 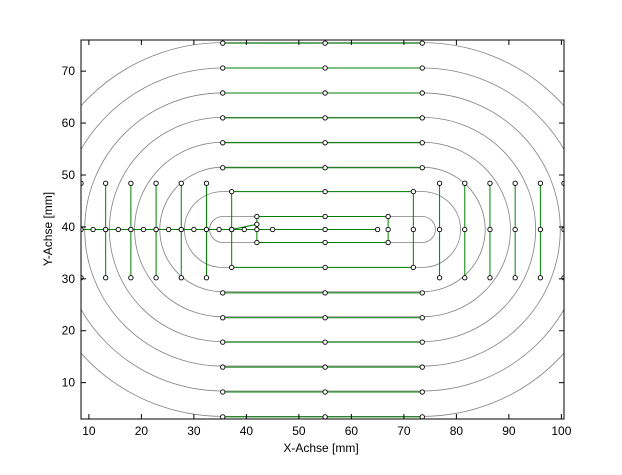 What do you see at coordinates (48, 229) in the screenshot?
I see `y-axis-label: Y-Achse [mm]` at bounding box center [48, 229].